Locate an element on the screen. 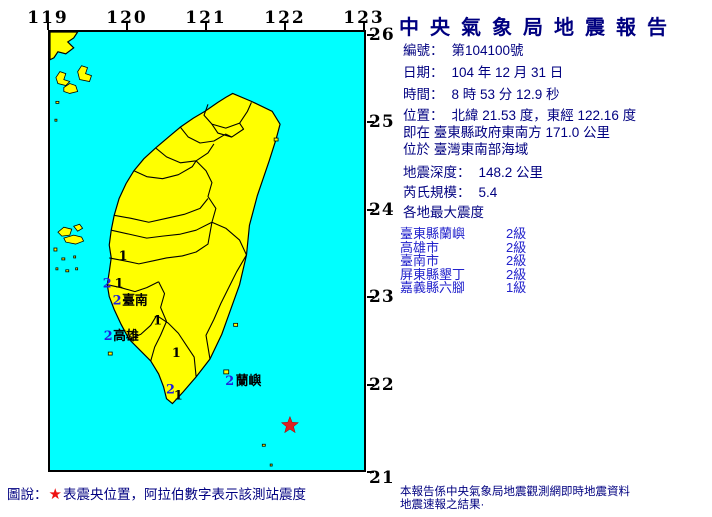  epicenter-star is located at coordinates (290, 424).